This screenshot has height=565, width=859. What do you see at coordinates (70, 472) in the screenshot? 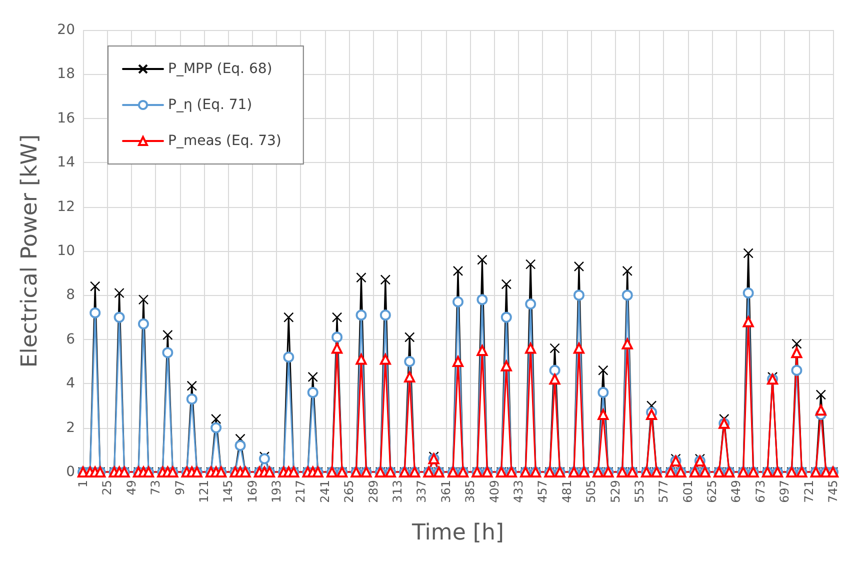
I see `y-tick-label: 0` at bounding box center [70, 472].